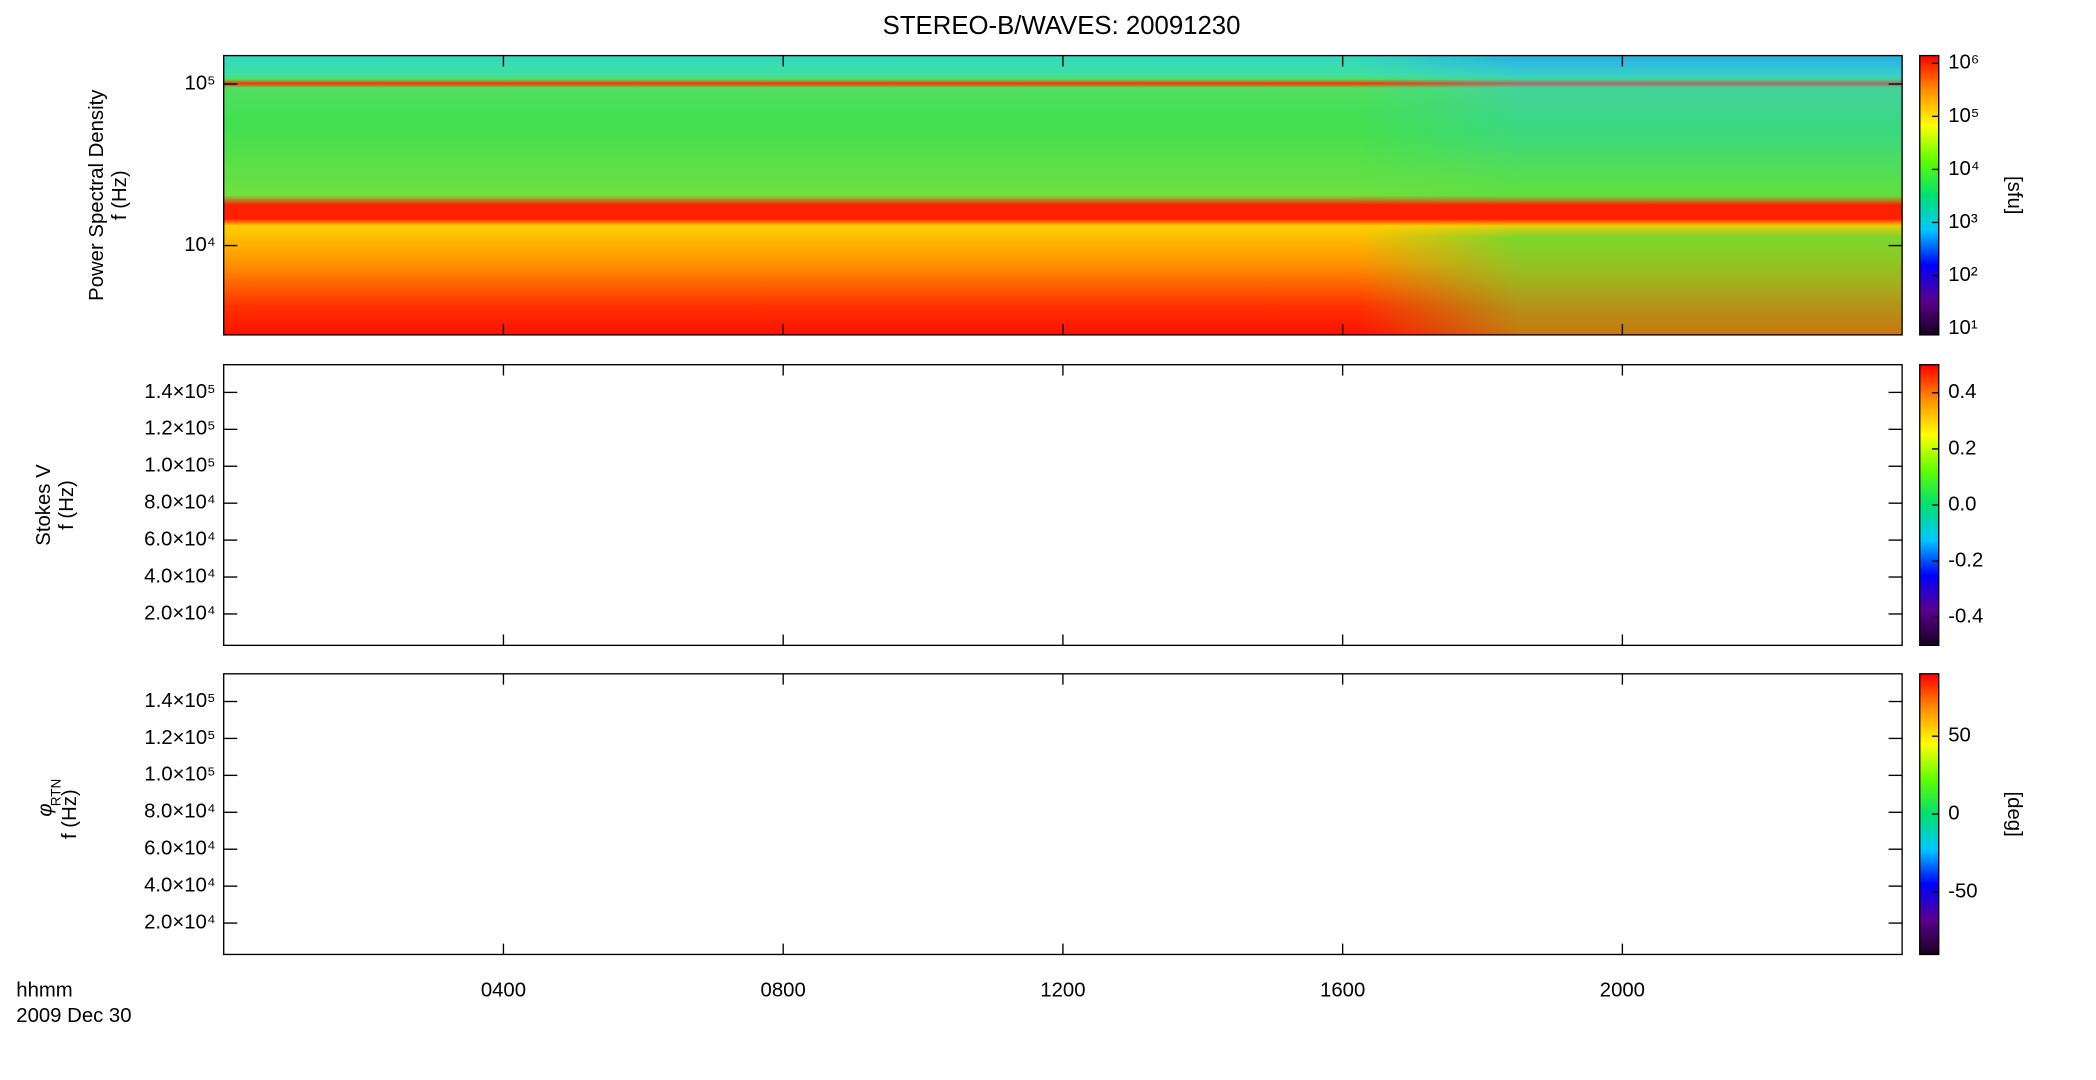 The image size is (2096, 1080). Describe the element at coordinates (1962, 891) in the screenshot. I see `colorbar-tick-label: -50` at that location.